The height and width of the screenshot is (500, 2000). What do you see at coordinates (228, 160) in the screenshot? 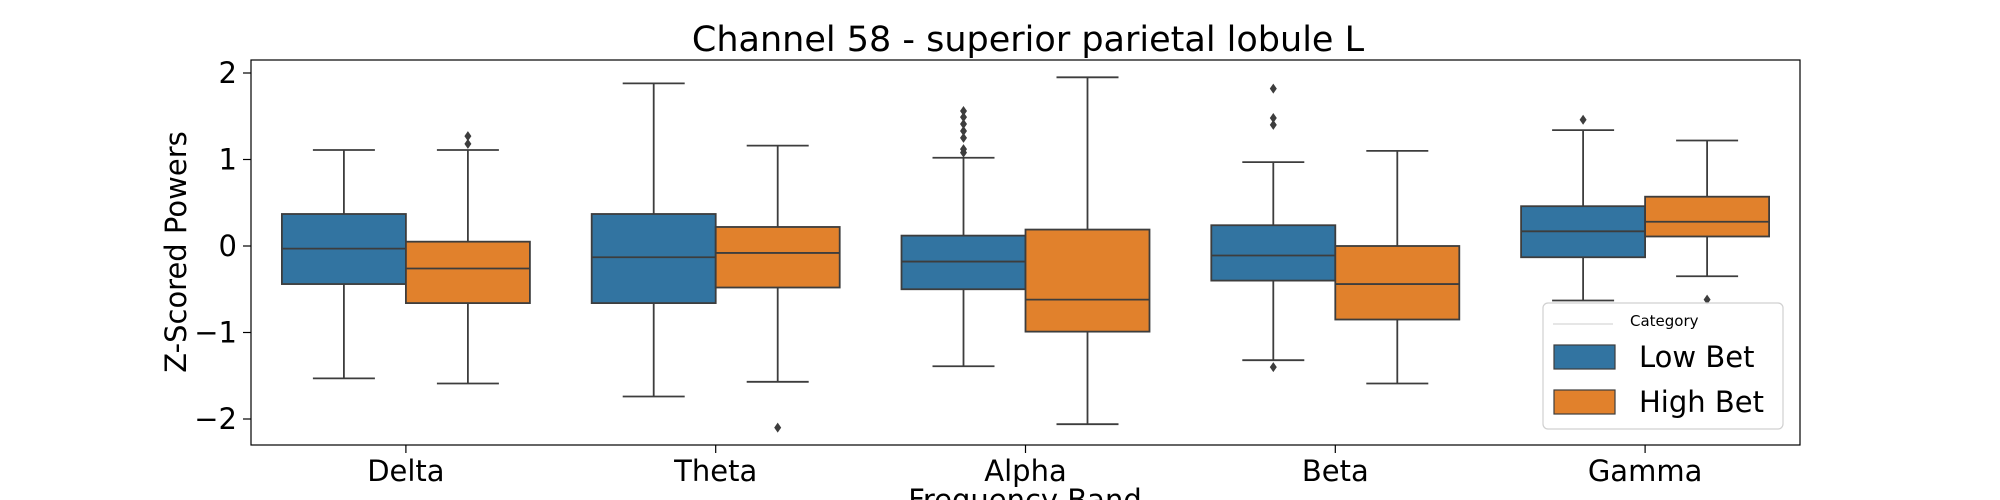
I see `y-tick-label: 1` at bounding box center [228, 160].